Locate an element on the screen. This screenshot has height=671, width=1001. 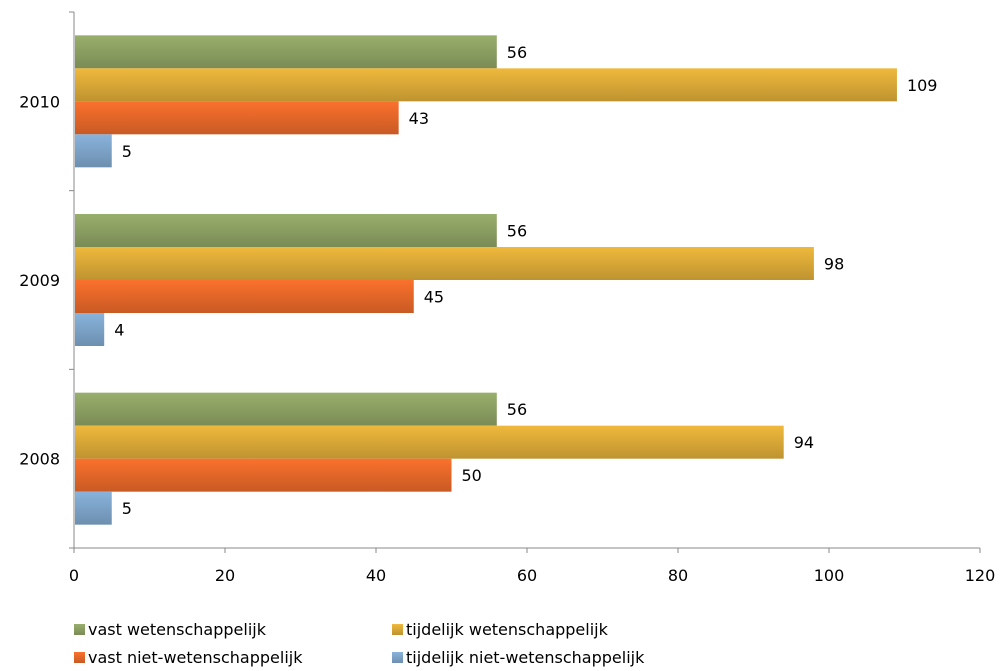
data-label-2008-series-1: 94 is located at coordinates (804, 442).